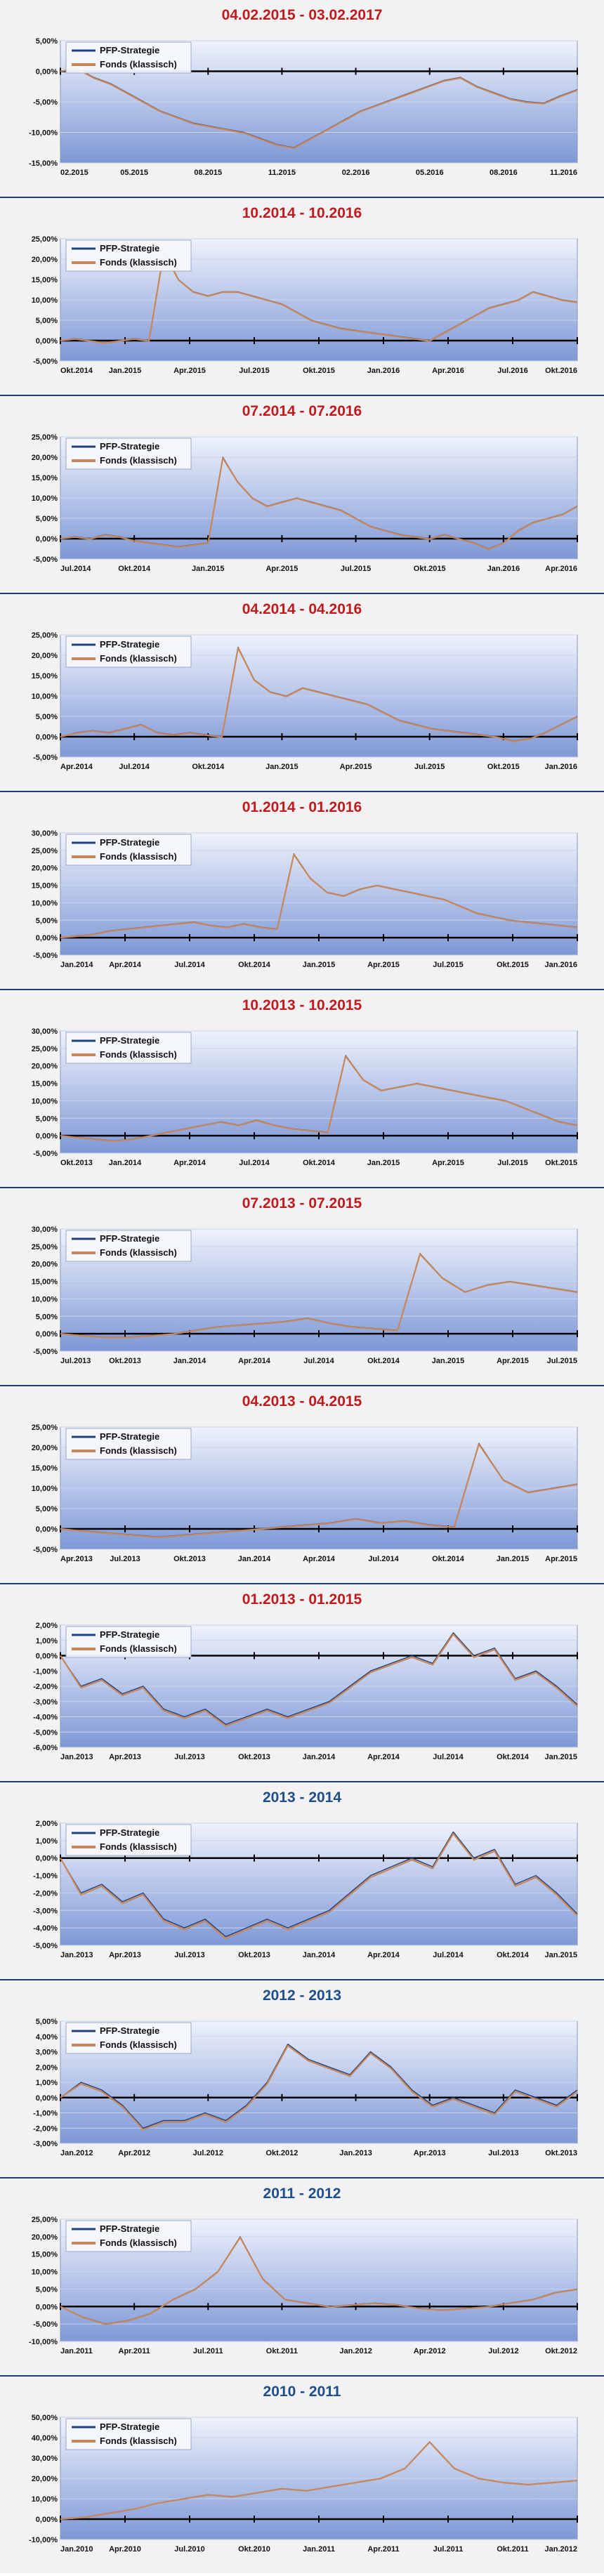  Describe the element at coordinates (76, 2153) in the screenshot. I see `x-tick-label: Jan.2012` at that location.